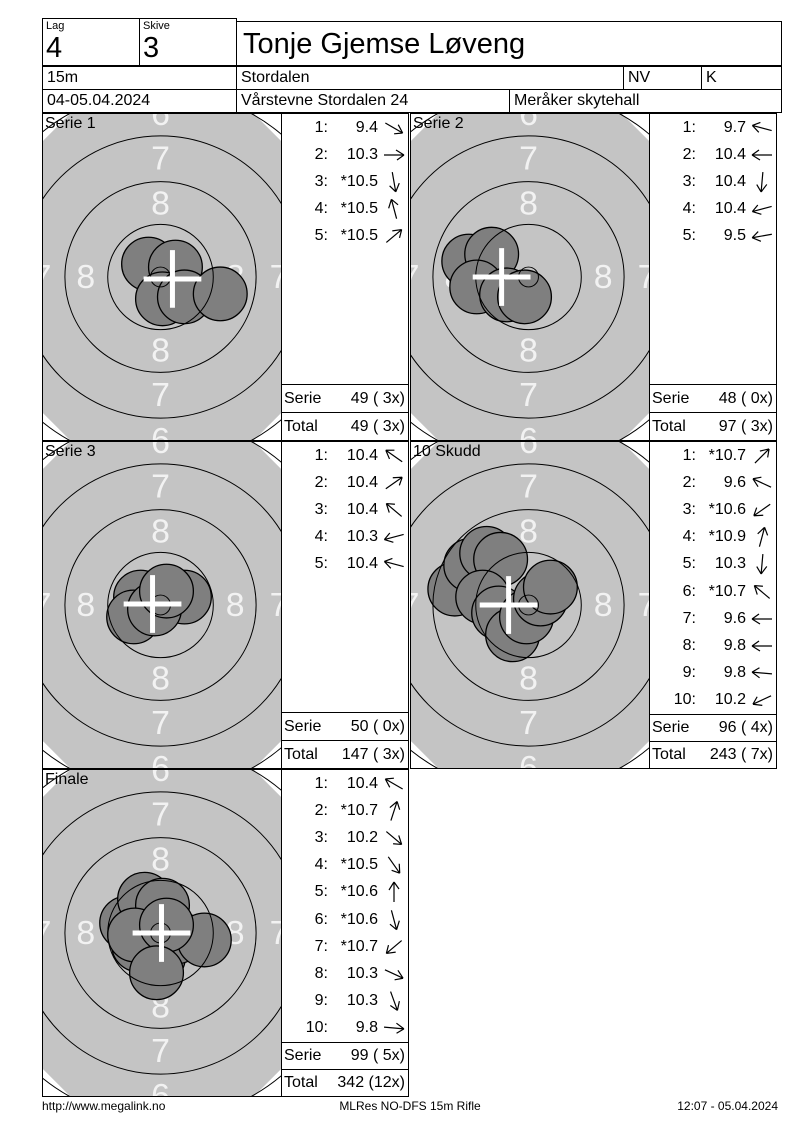 The width and height of the screenshot is (800, 1130). I want to click on serie-value: 48 ( 0x), so click(745, 398).